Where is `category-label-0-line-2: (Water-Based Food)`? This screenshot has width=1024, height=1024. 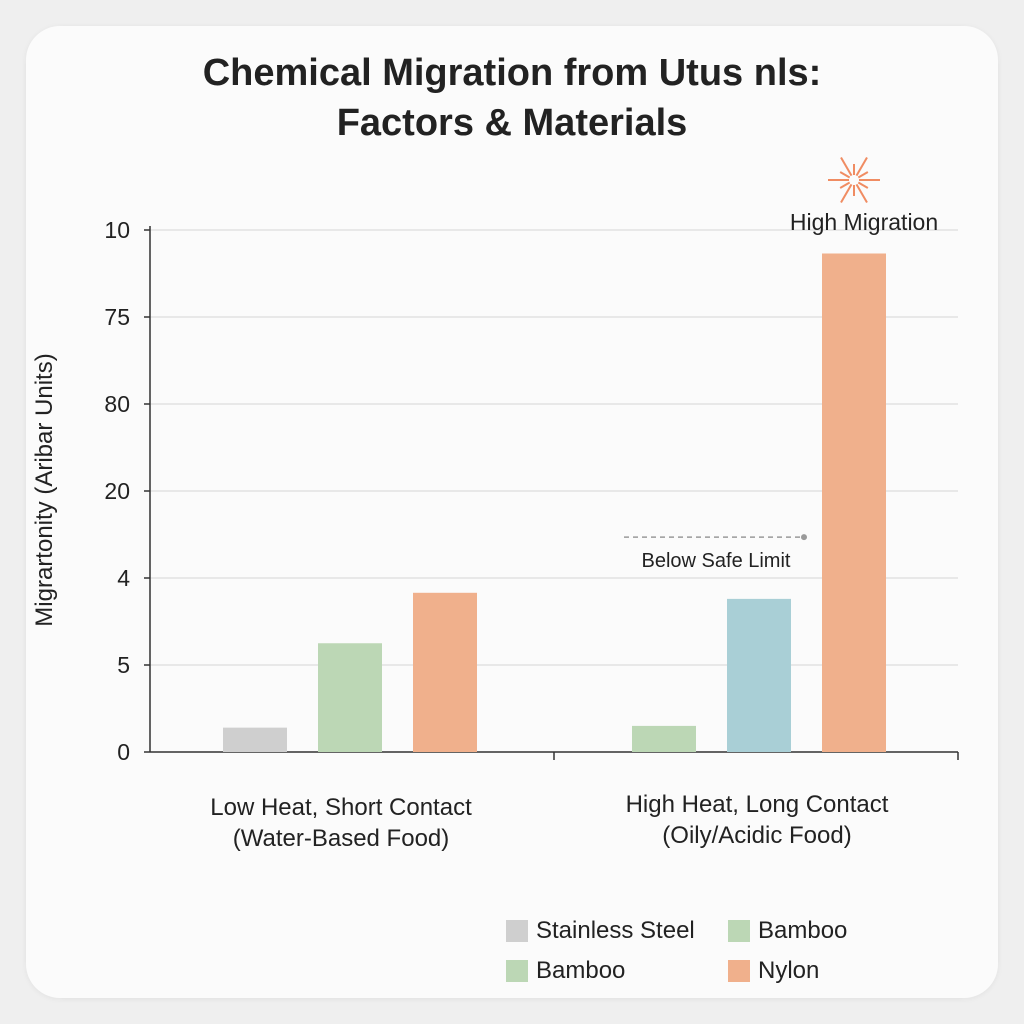 category-label-0-line-2: (Water-Based Food) is located at coordinates (341, 838).